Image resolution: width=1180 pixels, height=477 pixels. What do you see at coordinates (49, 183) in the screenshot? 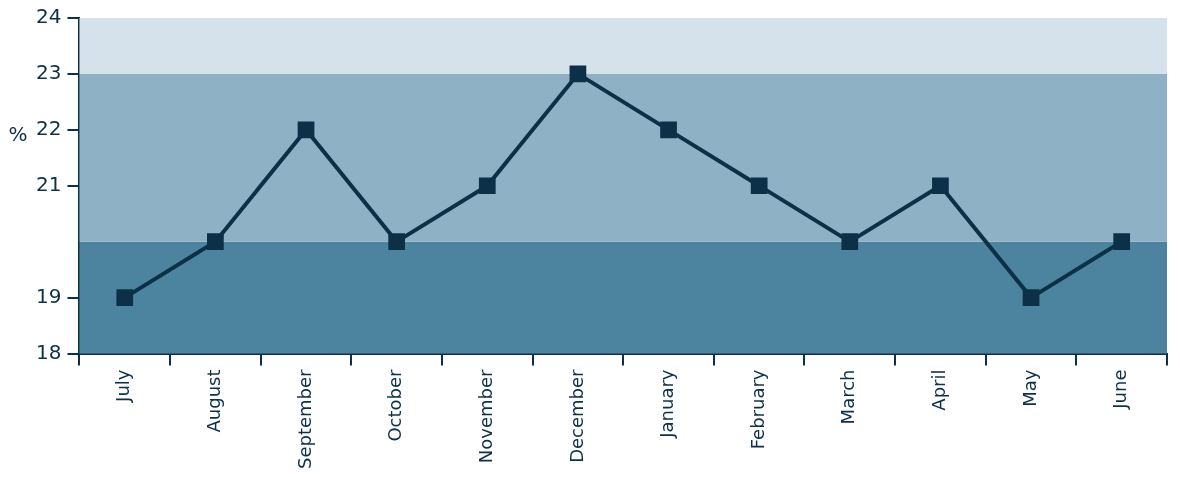
I see `y-tick-label: 21` at bounding box center [49, 183].